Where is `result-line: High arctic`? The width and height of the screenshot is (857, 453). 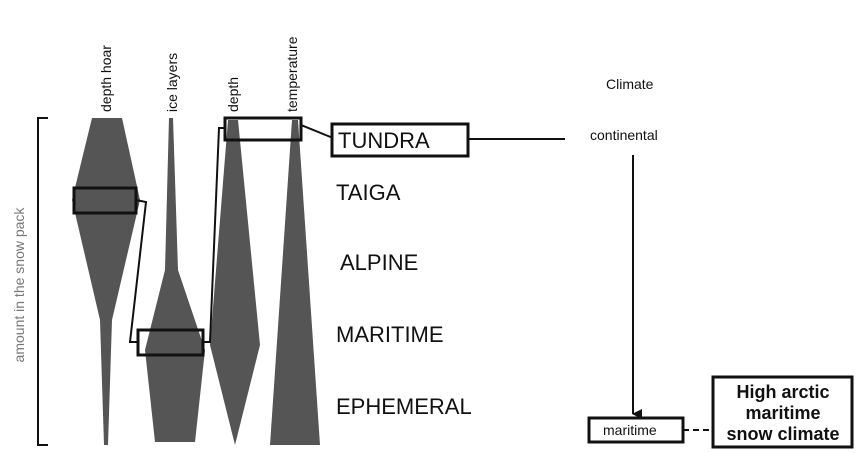
result-line: High arctic is located at coordinates (782, 392).